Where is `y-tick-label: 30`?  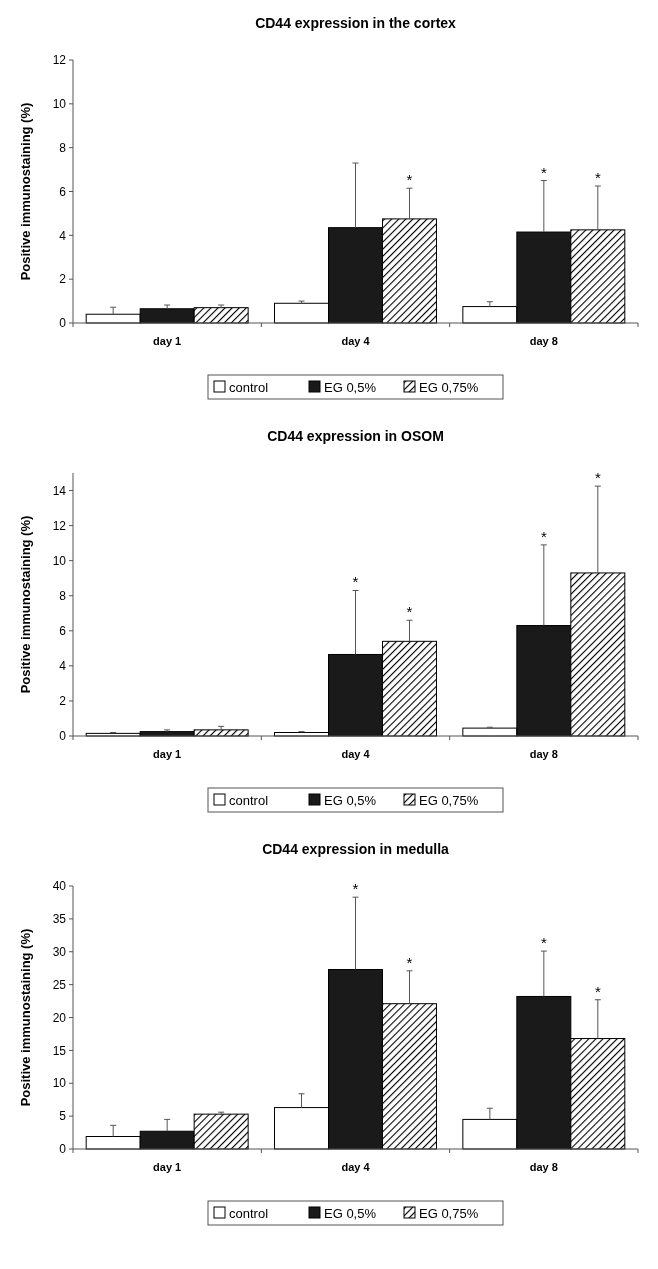
y-tick-label: 30 is located at coordinates (59, 951).